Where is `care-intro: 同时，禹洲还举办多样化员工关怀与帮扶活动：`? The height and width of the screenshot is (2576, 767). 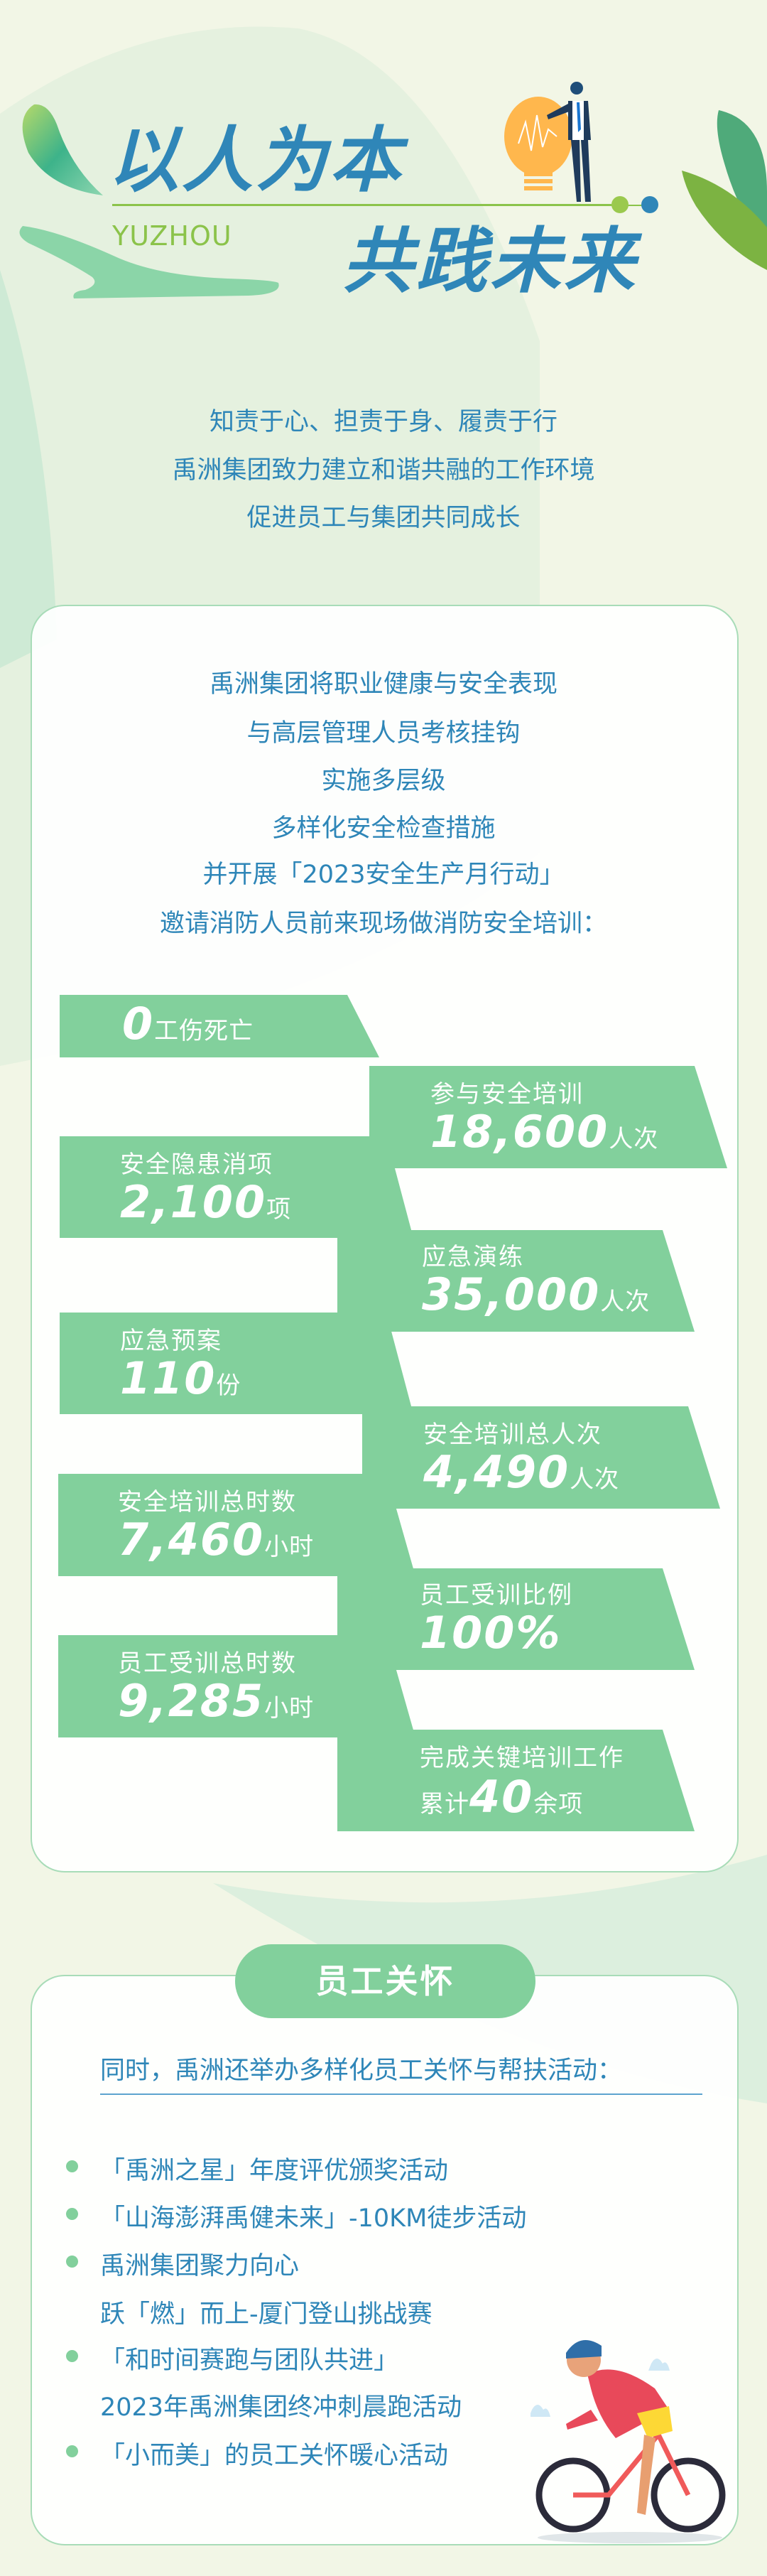 care-intro: 同时，禹洲还举办多样化员工关怀与帮扶活动： is located at coordinates (361, 2071).